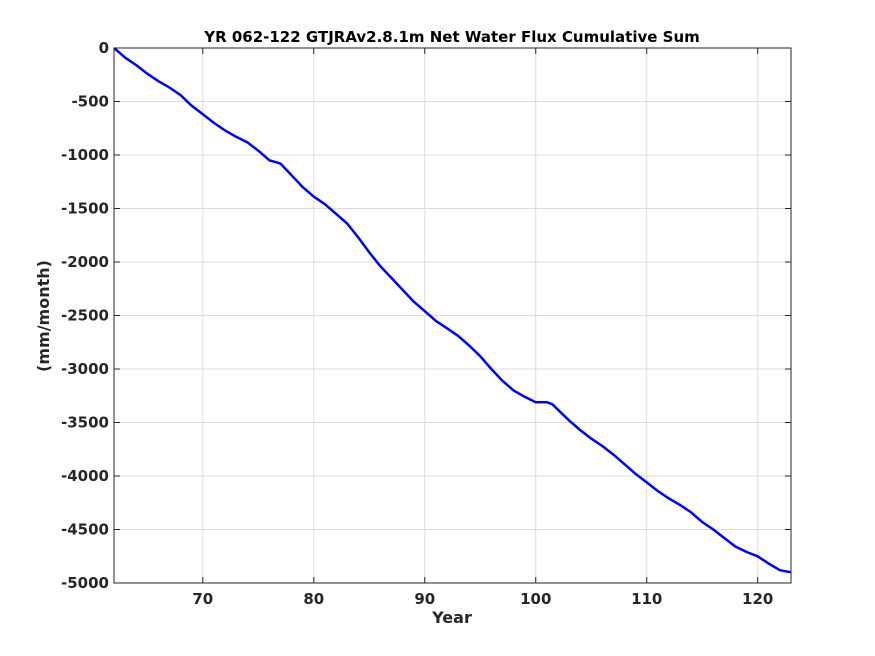 The image size is (875, 656). I want to click on y-tick-label: -2000, so click(85, 262).